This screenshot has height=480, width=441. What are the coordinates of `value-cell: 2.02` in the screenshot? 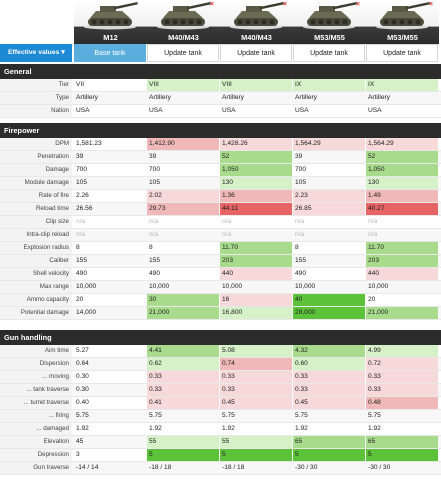 It's located at (183, 196).